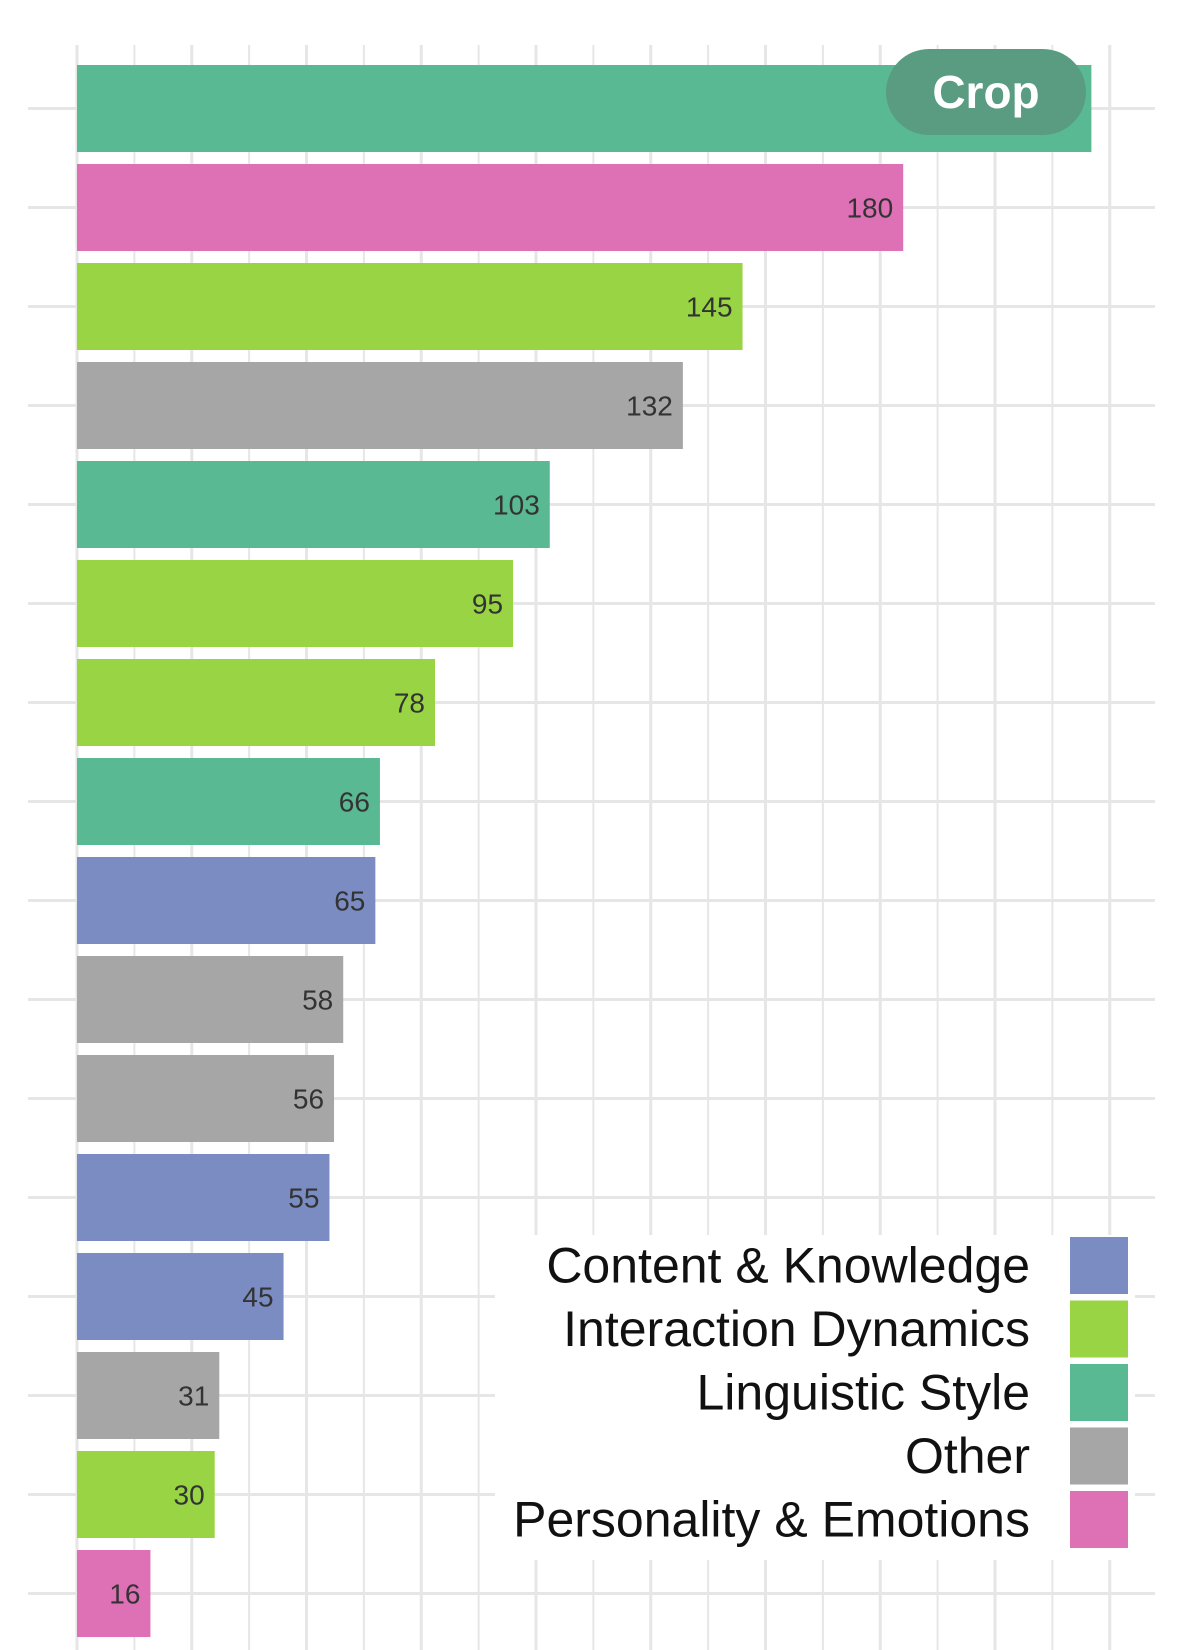  What do you see at coordinates (709, 307) in the screenshot?
I see `bar-value-label: 145` at bounding box center [709, 307].